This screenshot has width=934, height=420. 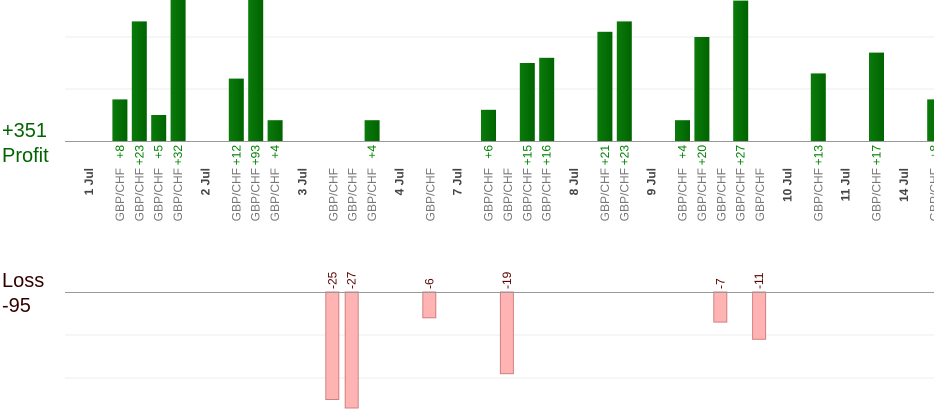 What do you see at coordinates (236, 155) in the screenshot?
I see `profit-value-label: +12` at bounding box center [236, 155].